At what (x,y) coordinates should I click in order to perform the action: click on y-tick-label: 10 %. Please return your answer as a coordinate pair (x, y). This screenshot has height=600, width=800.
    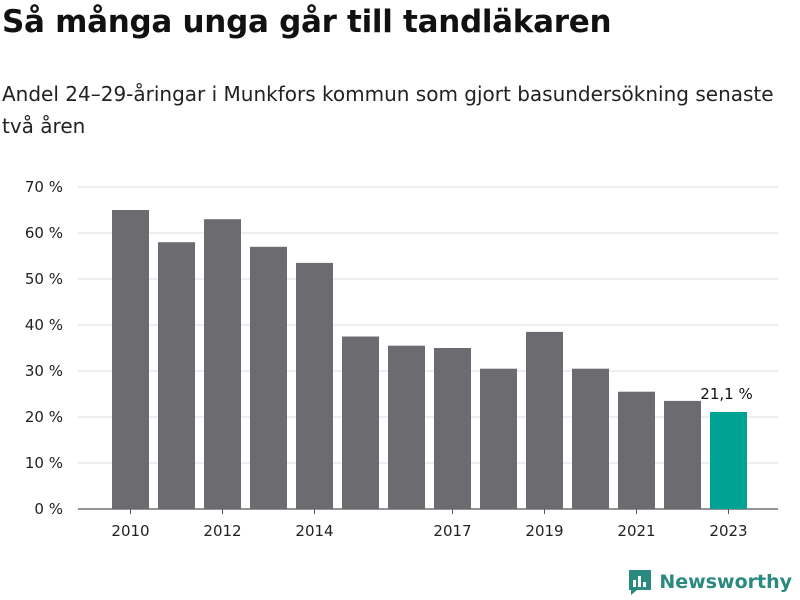
    Looking at the image, I should click on (44, 463).